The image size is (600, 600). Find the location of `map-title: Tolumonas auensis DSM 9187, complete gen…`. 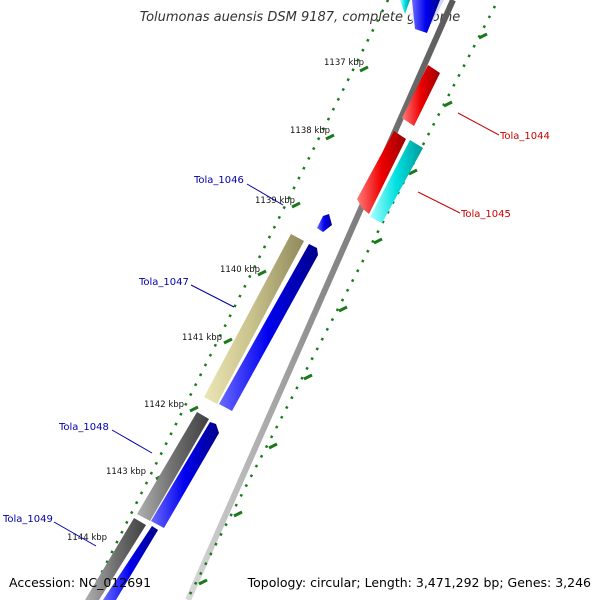

map-title: Tolumonas auensis DSM 9187, complete gen… is located at coordinates (300, 17).